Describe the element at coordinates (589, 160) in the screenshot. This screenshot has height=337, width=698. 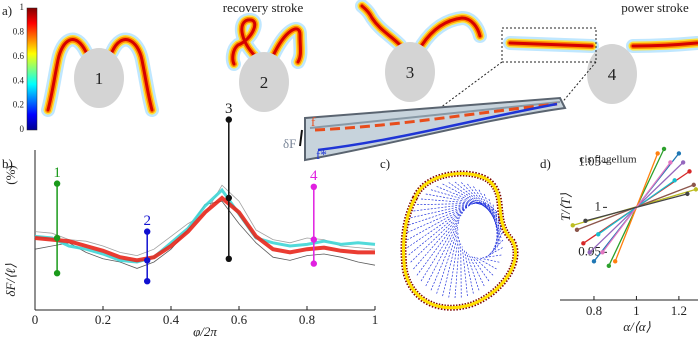
I see `y-tick-label: 1.05` at that location.